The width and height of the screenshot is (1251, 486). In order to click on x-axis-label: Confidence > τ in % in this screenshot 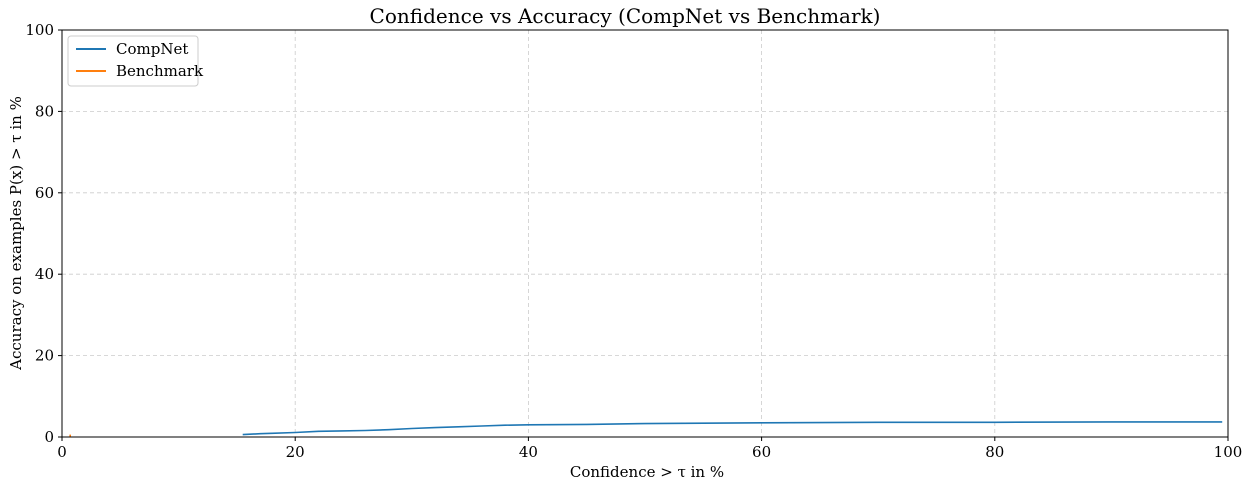, I will do `click(647, 472)`.